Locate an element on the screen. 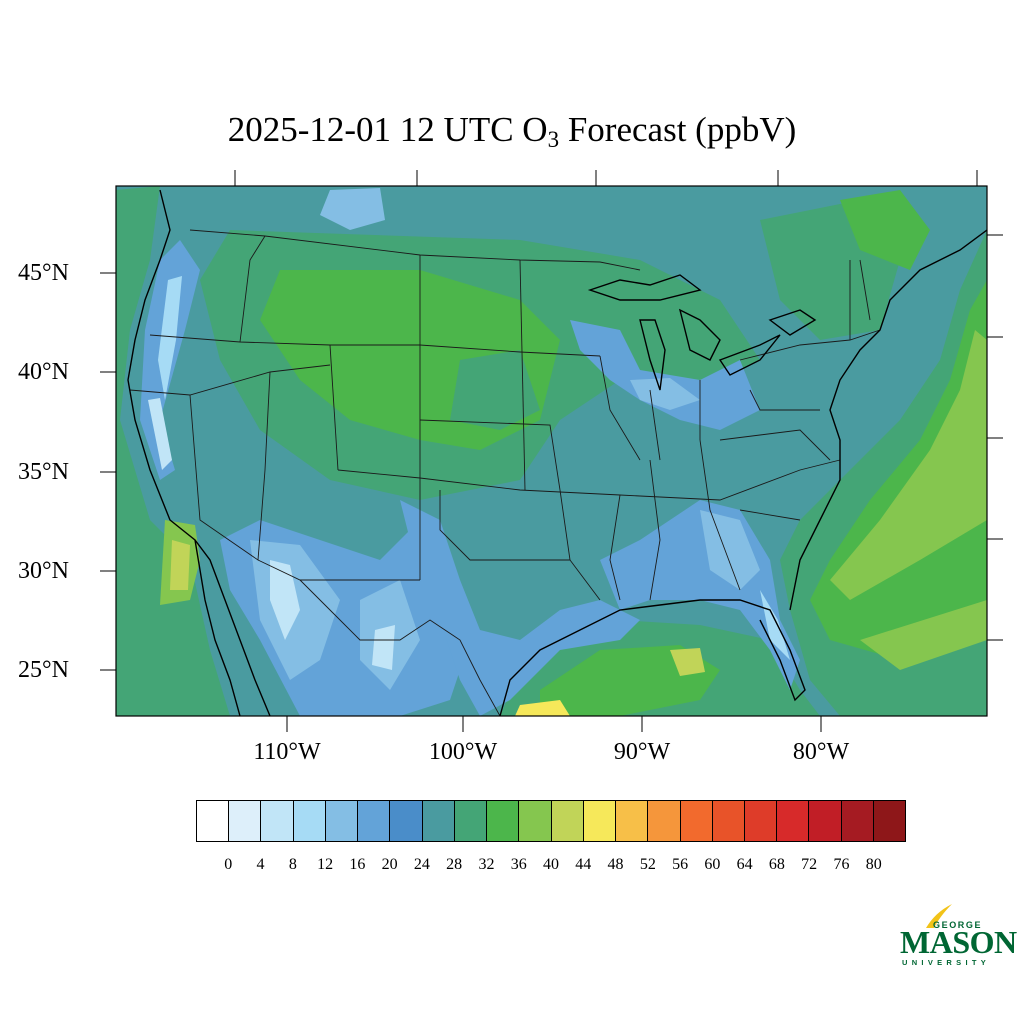 This screenshot has width=1024, height=1024. colorbar-tick-label: 72 is located at coordinates (809, 864).